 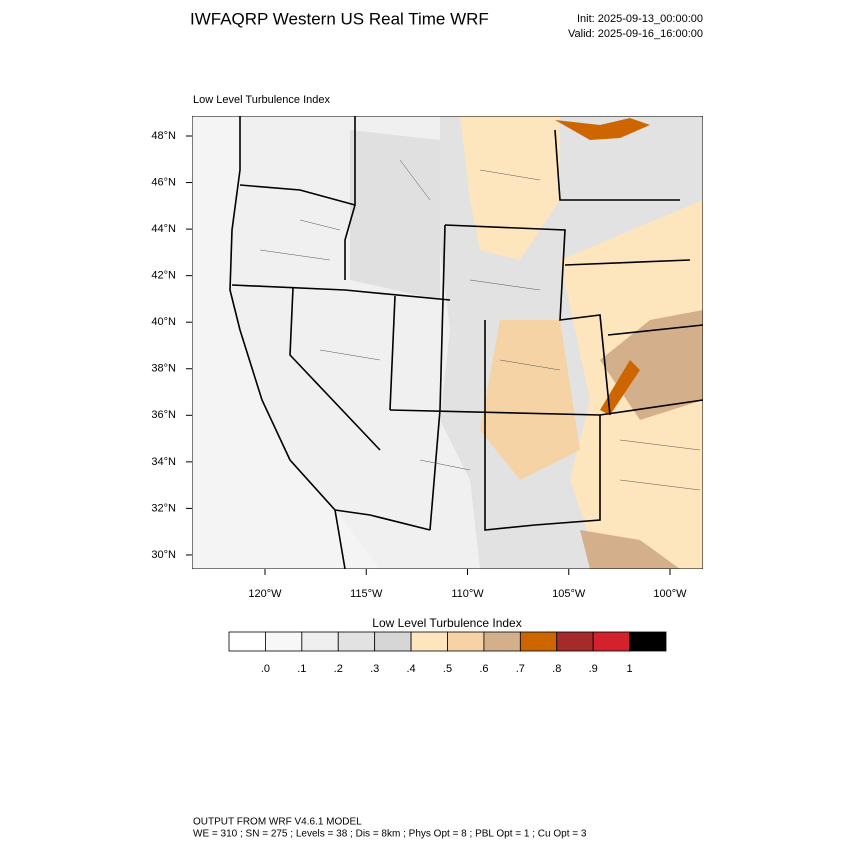 I want to click on lat-label: 46°N, so click(x=163, y=182).